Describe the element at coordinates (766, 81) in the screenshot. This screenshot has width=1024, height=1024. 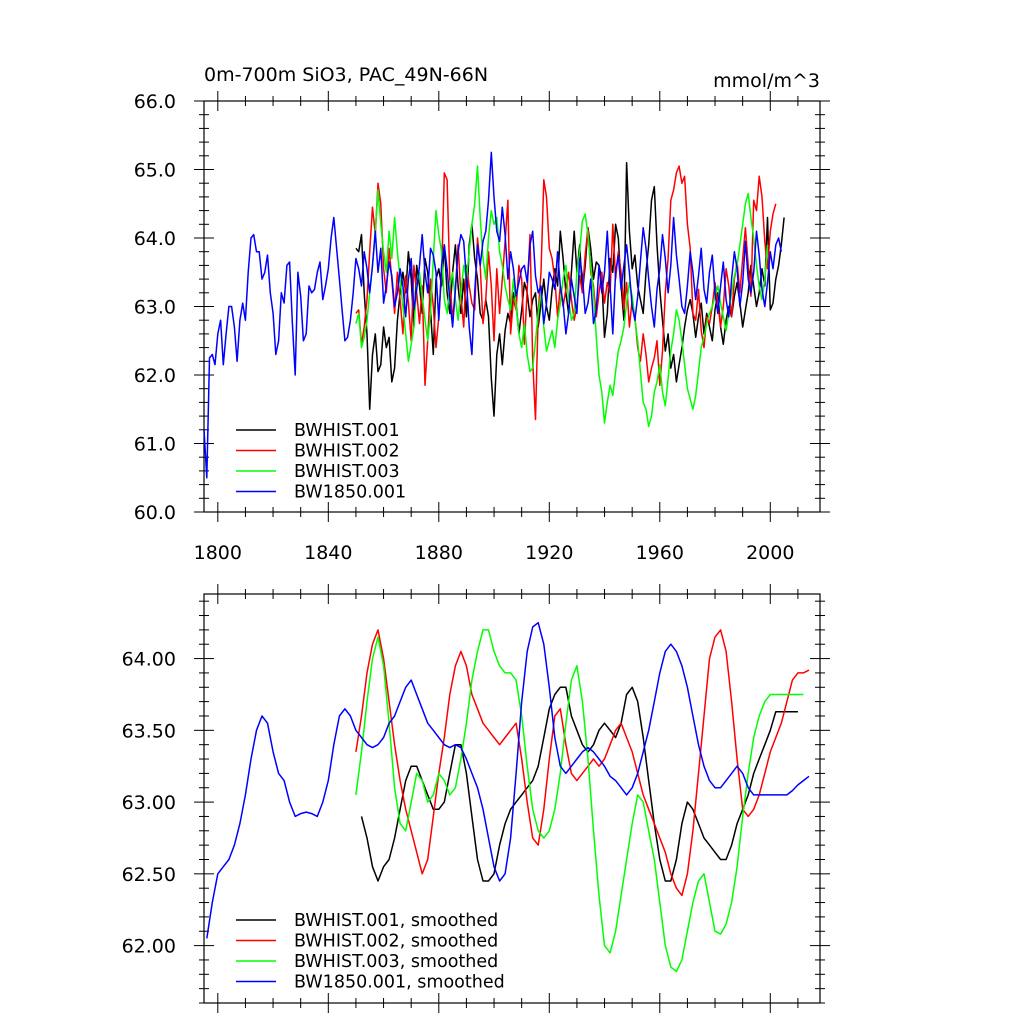
I see `top-title-right: mmol/m^3` at that location.